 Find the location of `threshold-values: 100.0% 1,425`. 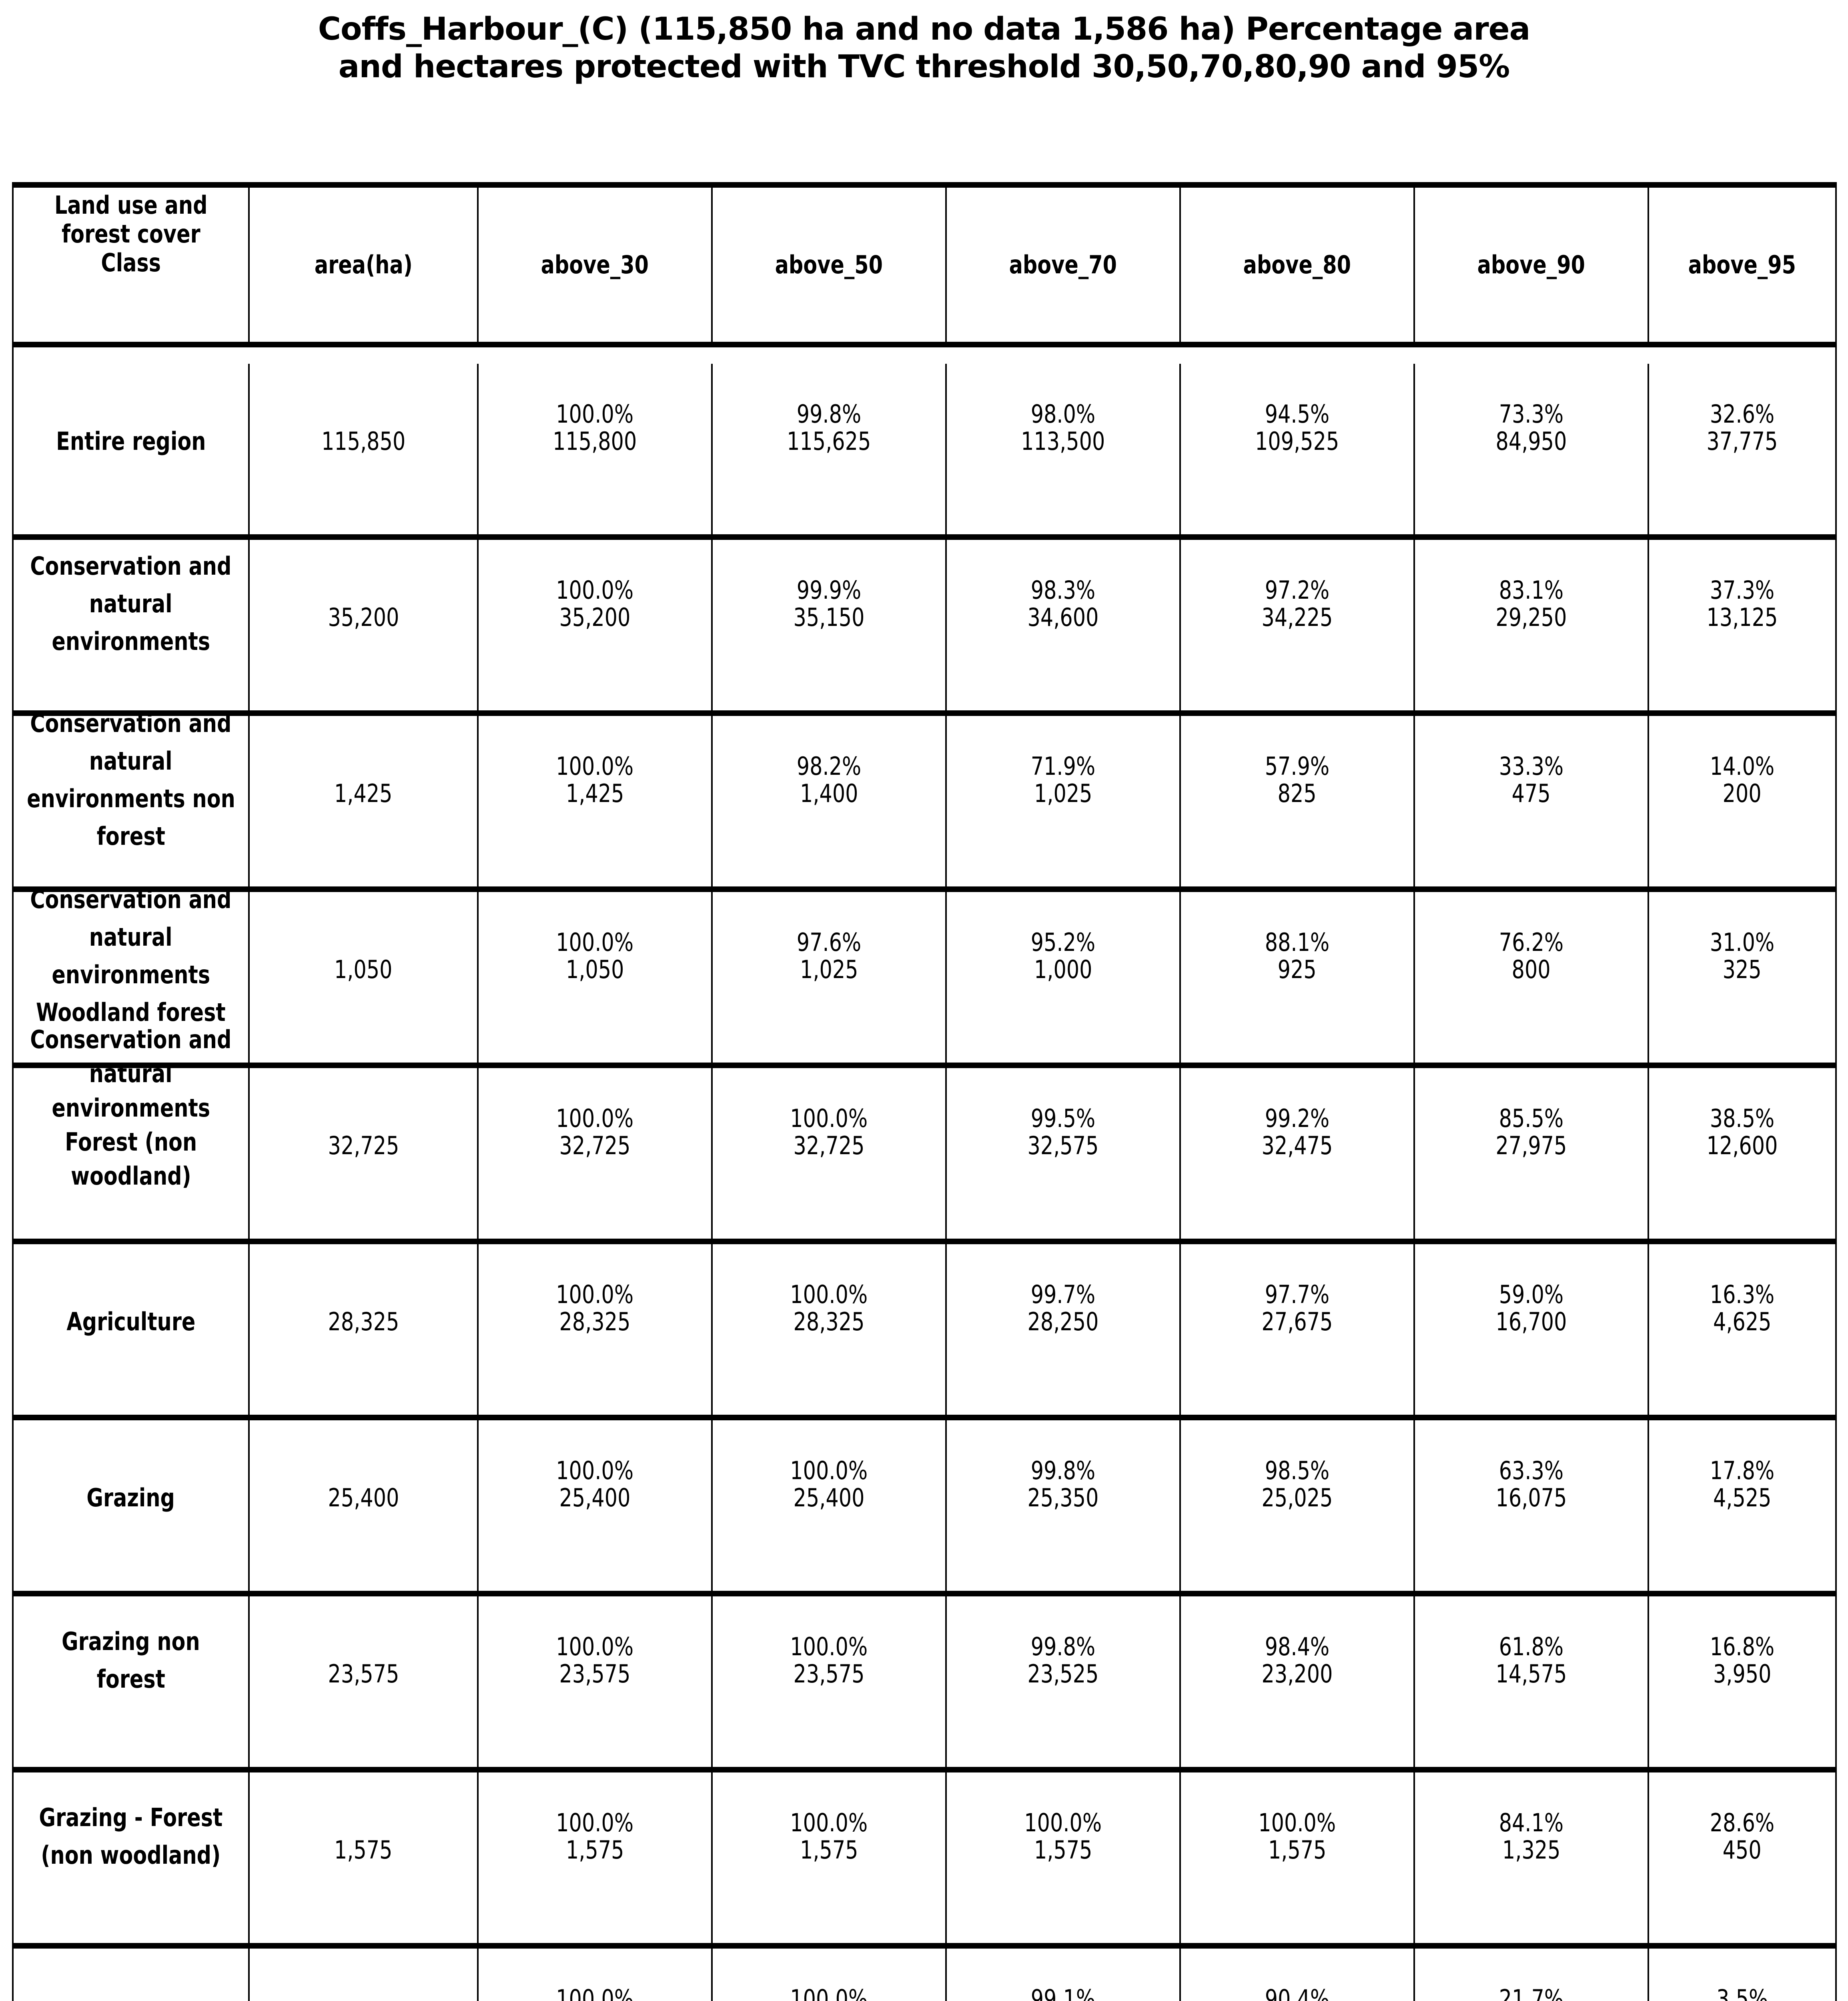

threshold-values: 100.0% 1,425 is located at coordinates (595, 779).